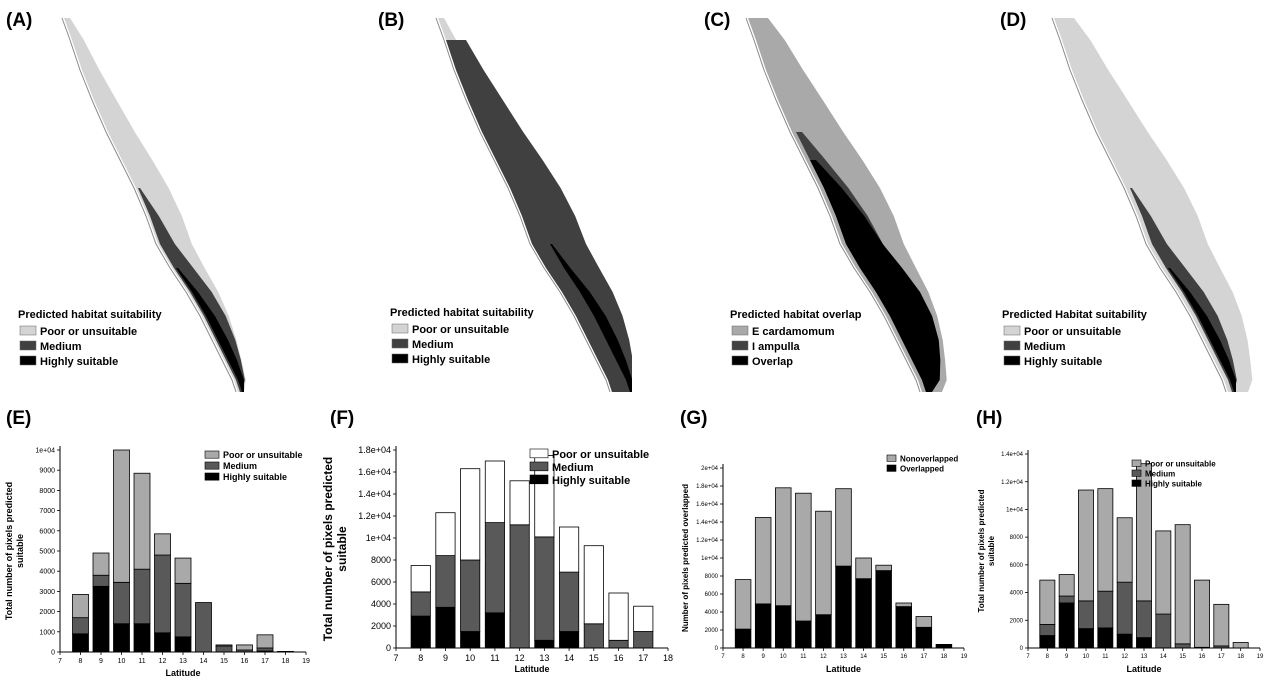  Describe the element at coordinates (47, 551) in the screenshot. I see `y-tick-label: 5000` at that location.